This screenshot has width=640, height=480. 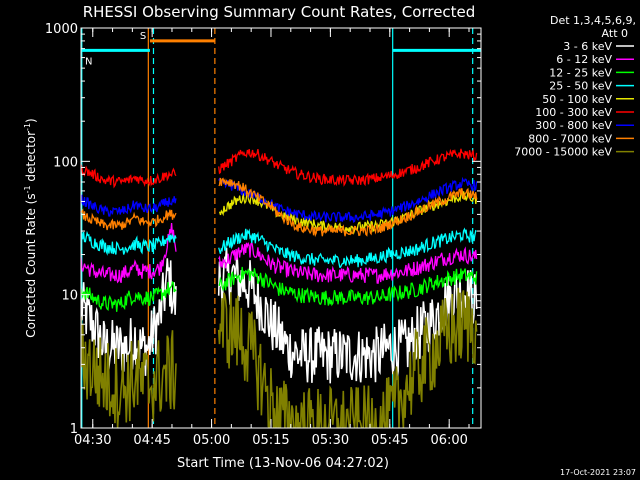 I want to click on plot-timestamp: 17-Oct-2021 23:07, so click(x=598, y=472).